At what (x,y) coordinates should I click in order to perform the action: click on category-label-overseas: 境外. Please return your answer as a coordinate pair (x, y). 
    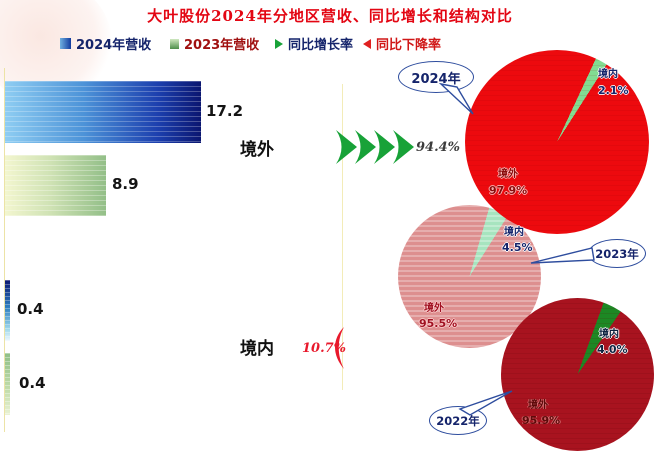
    Looking at the image, I should click on (257, 150).